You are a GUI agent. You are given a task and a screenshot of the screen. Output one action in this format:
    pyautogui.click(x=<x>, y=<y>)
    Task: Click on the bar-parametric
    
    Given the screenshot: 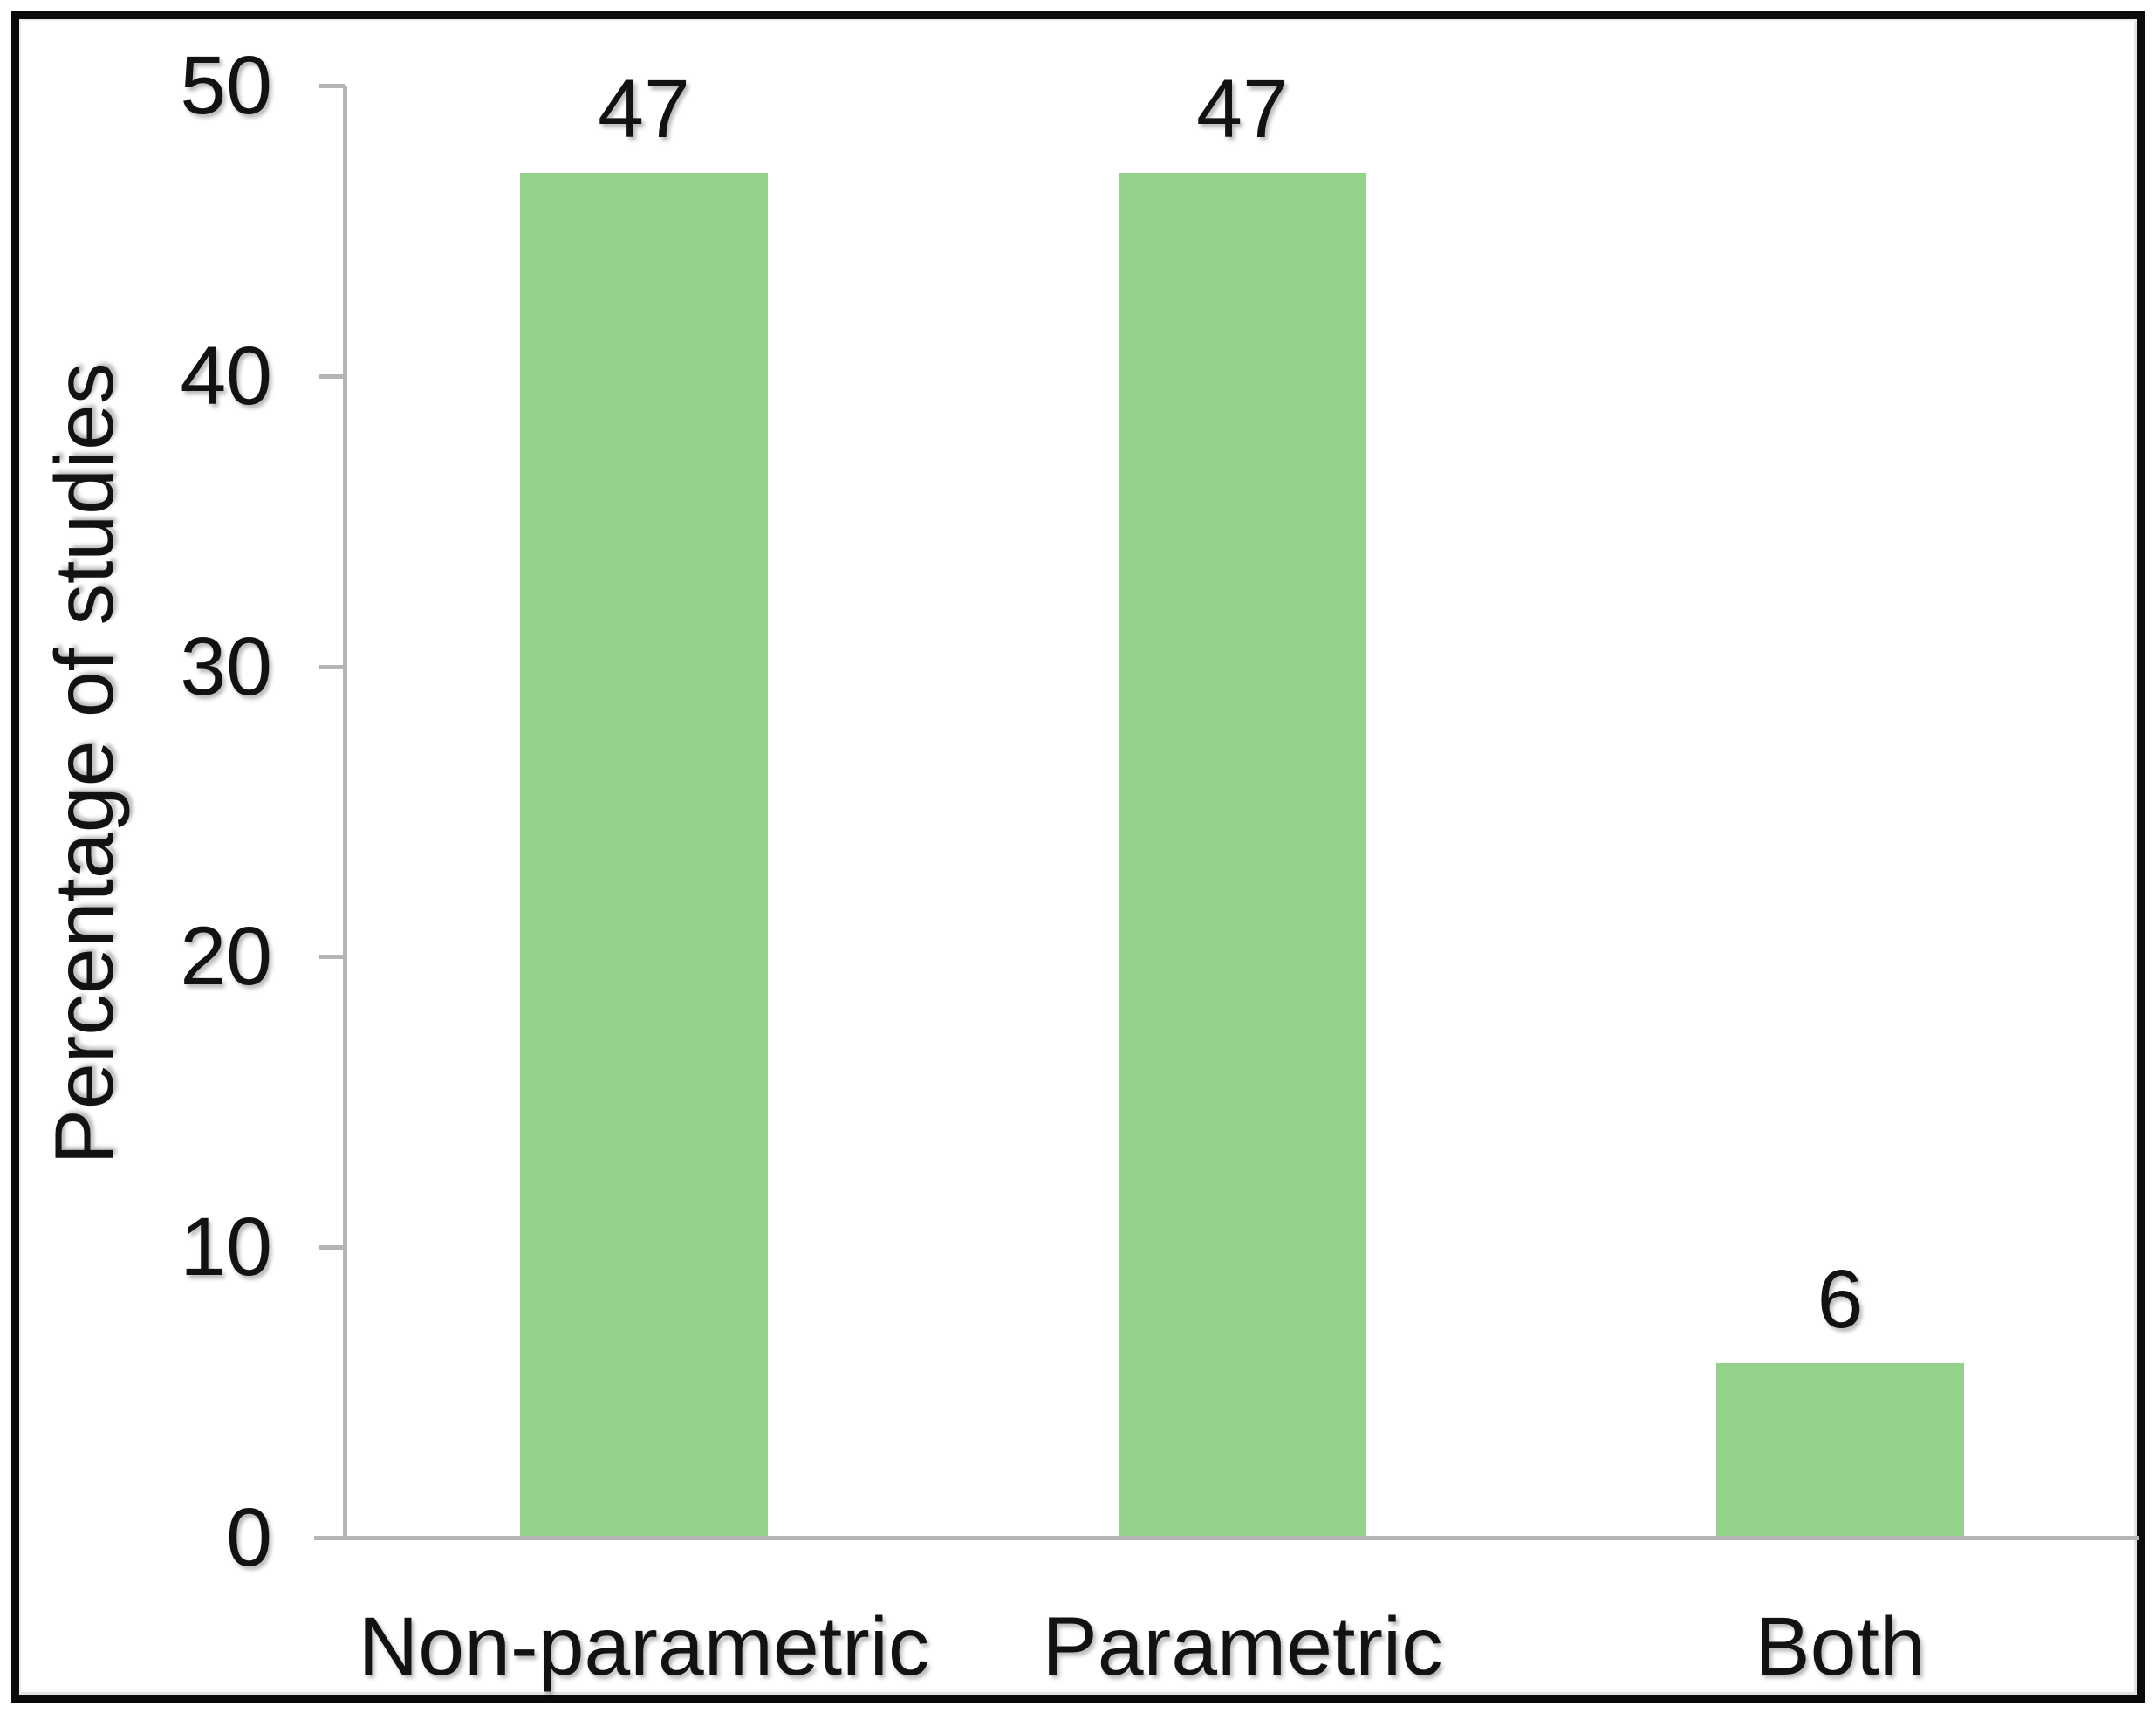 What is the action you would take?
    pyautogui.click(x=1242, y=854)
    